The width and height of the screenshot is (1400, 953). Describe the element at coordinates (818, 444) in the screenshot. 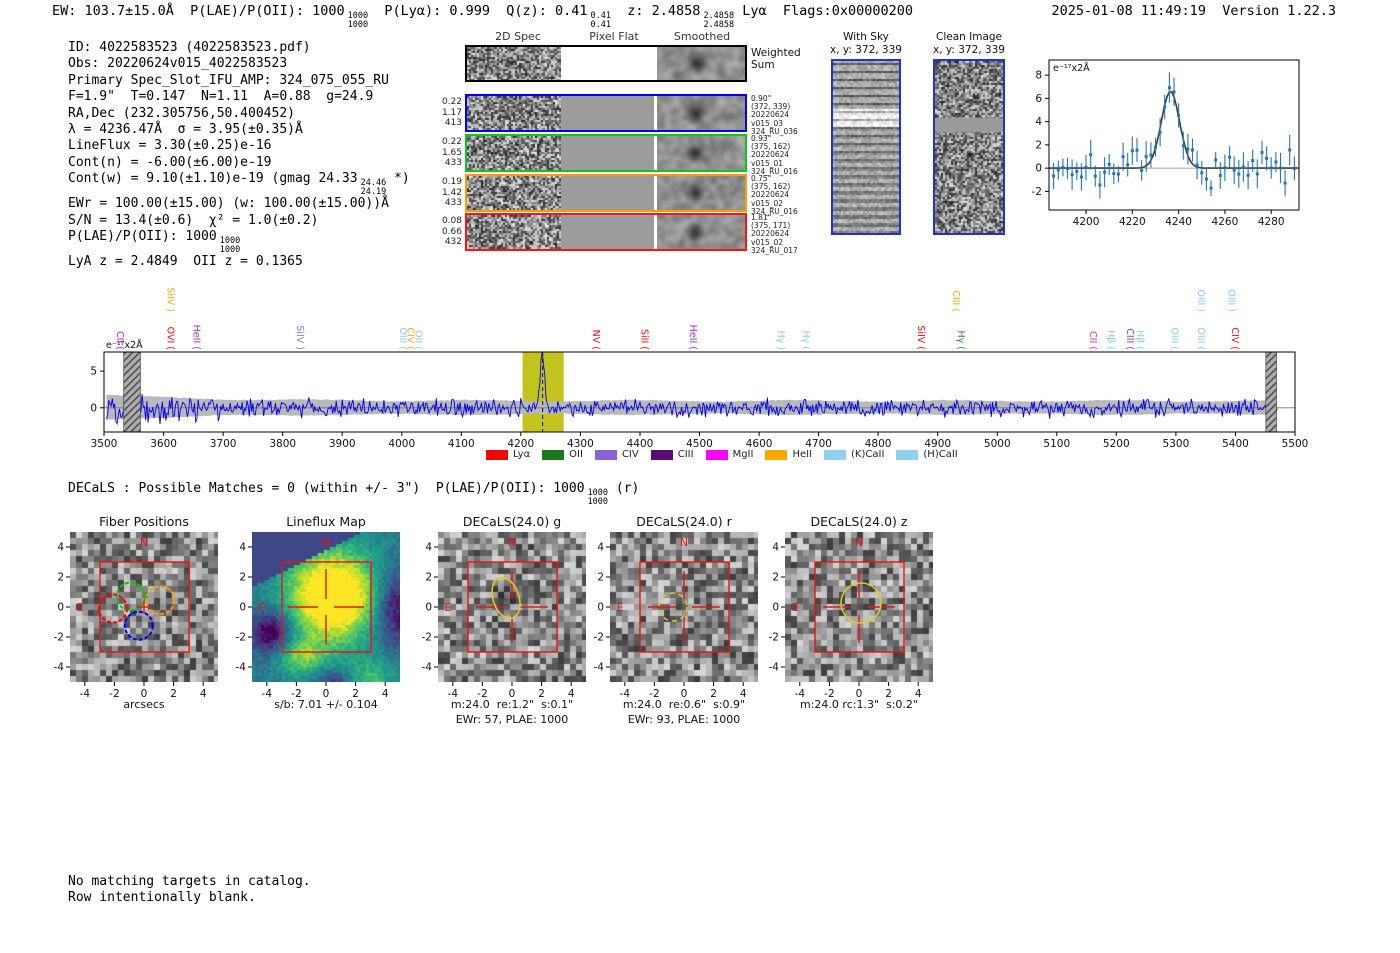

I see `x-tick-label: 4700` at that location.